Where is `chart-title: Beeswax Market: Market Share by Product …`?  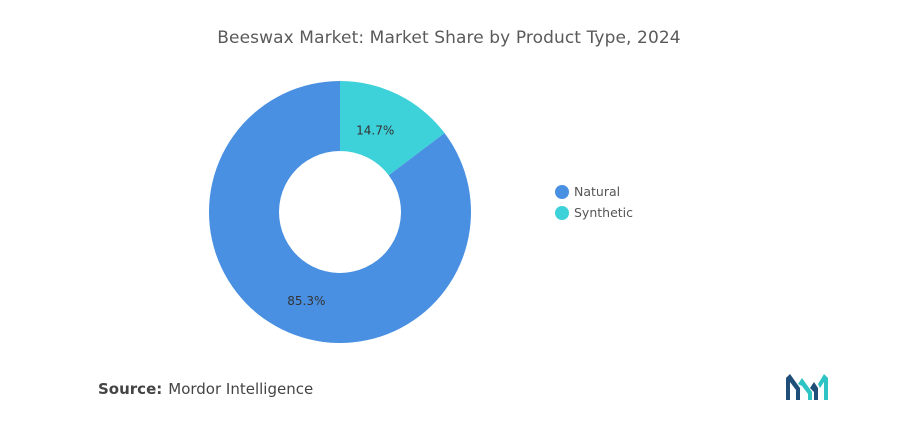
chart-title: Beeswax Market: Market Share by Product … is located at coordinates (449, 38).